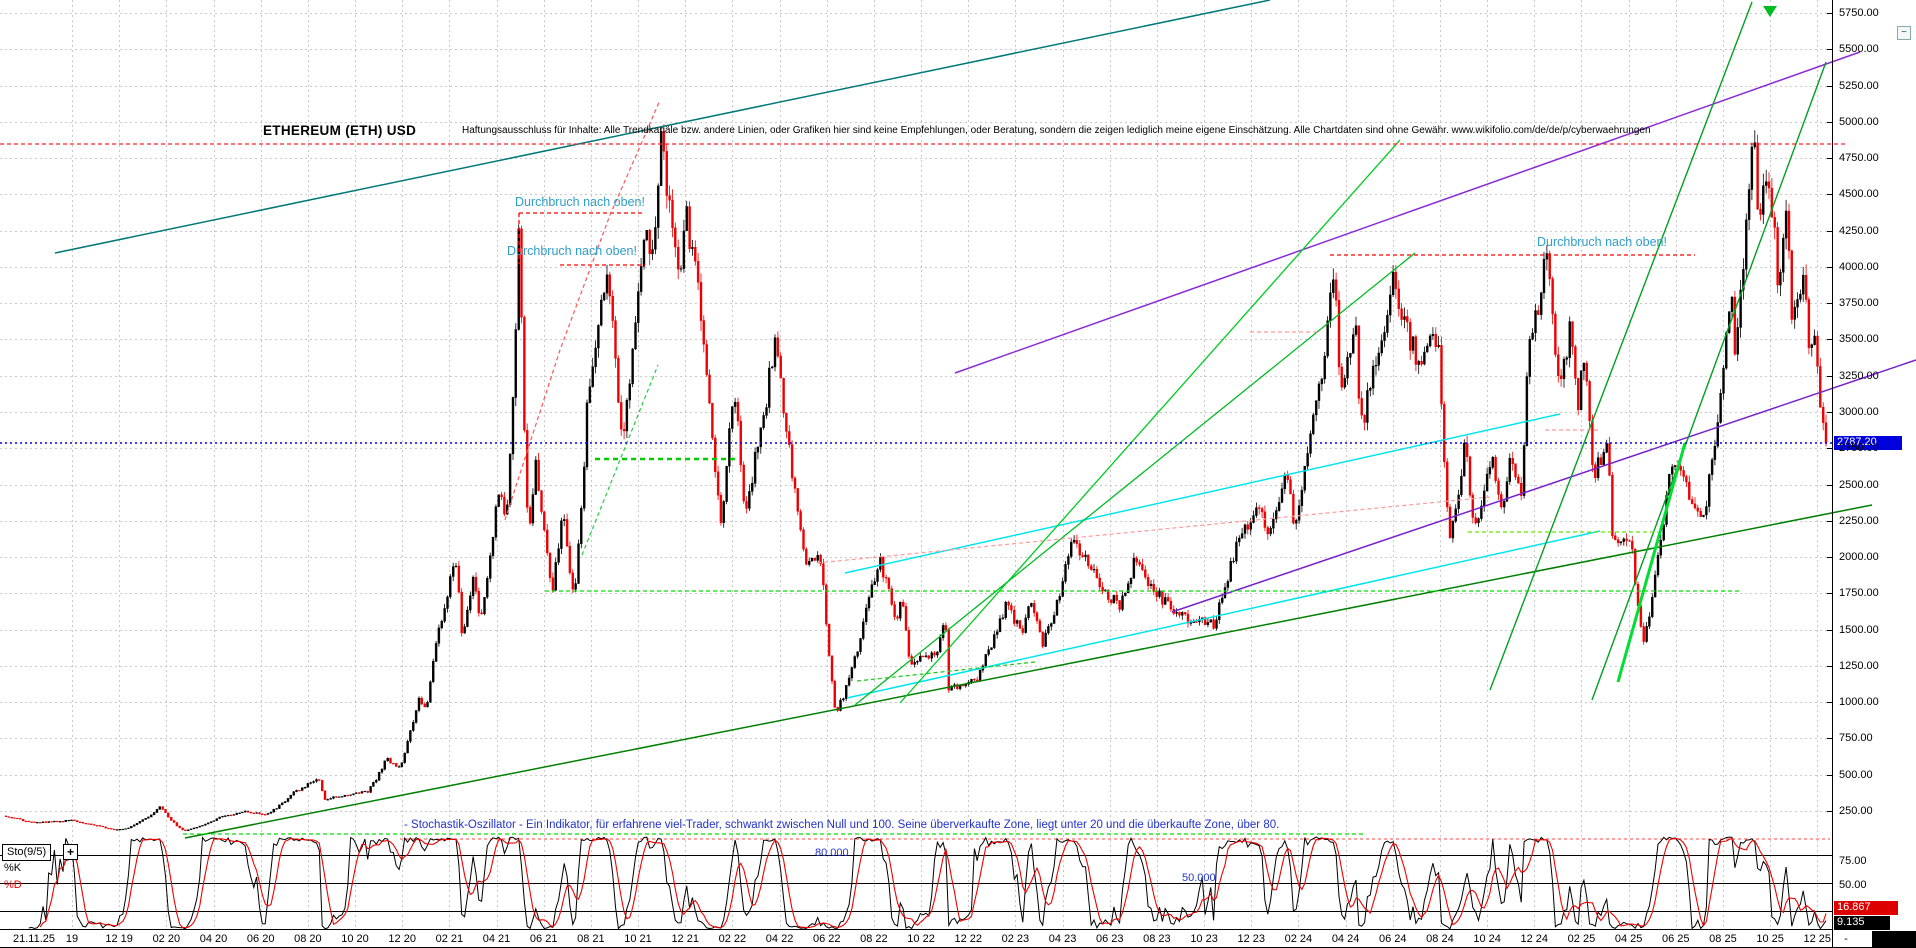 Image resolution: width=1916 pixels, height=948 pixels. I want to click on time-tick-label: 12 24, so click(1534, 939).